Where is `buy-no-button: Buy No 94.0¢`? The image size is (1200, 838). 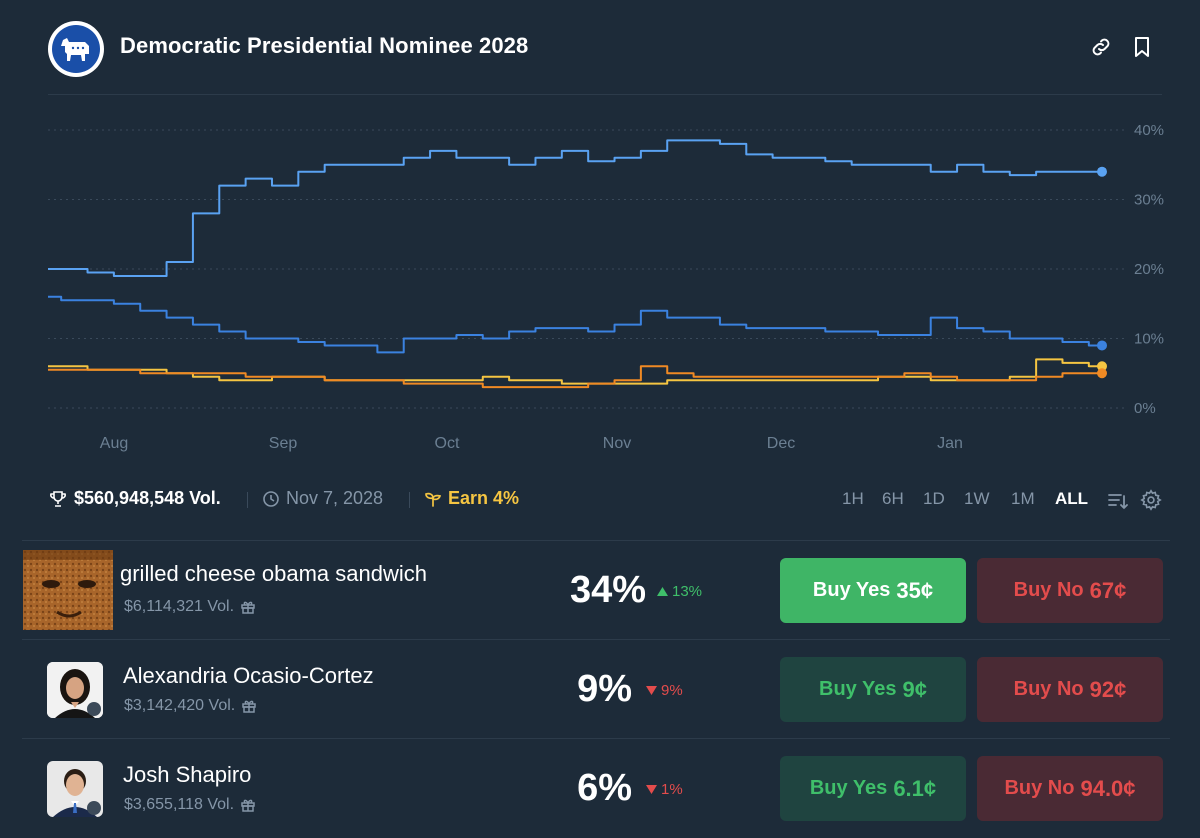
buy-no-button: Buy No 94.0¢ is located at coordinates (1070, 788).